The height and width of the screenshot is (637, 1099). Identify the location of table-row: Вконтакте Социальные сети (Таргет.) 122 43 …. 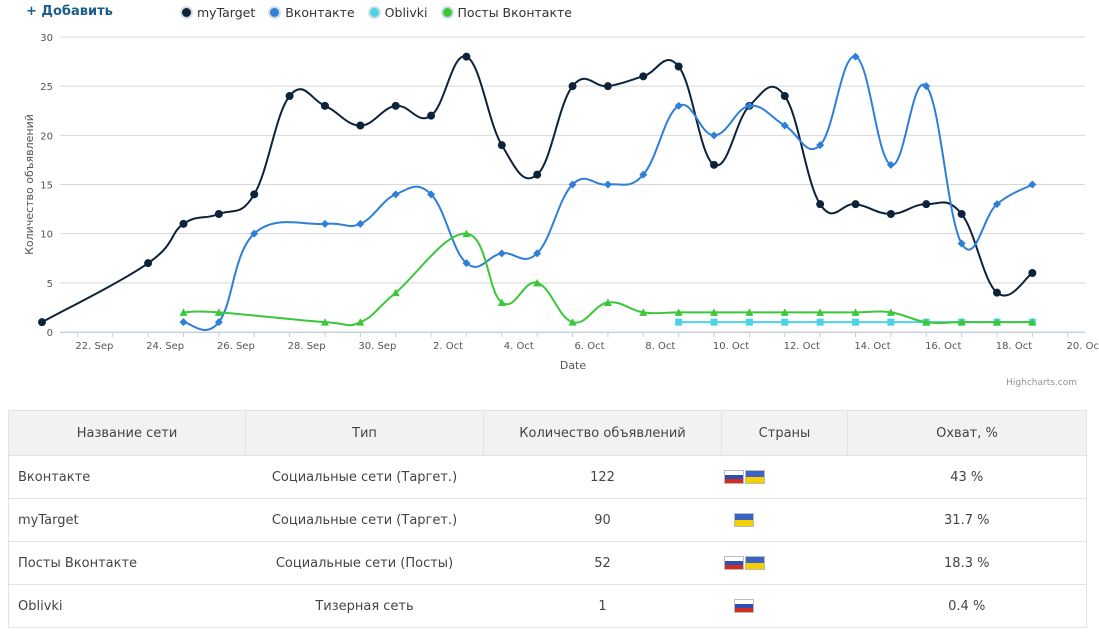
(547, 477).